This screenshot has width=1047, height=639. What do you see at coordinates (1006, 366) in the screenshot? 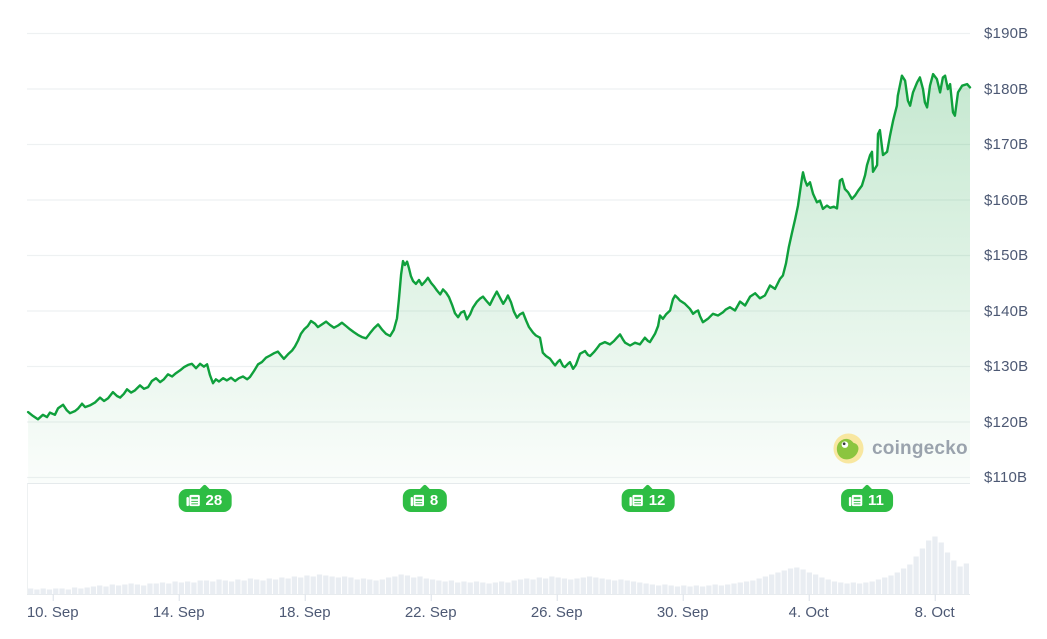
I see `y-axis-label: $130B` at bounding box center [1006, 366].